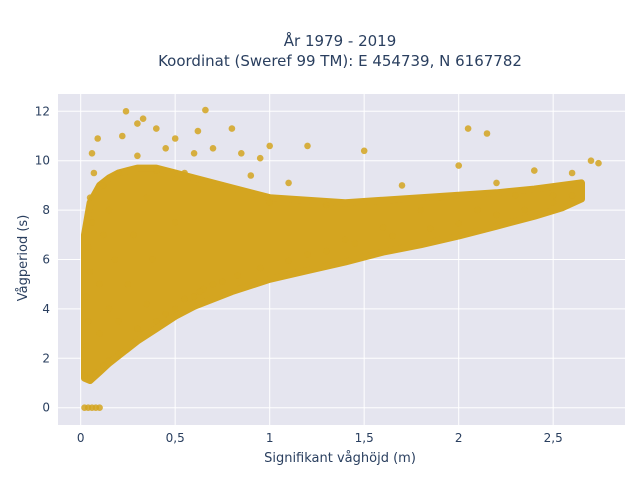 This screenshot has height=480, width=640. Describe the element at coordinates (459, 438) in the screenshot. I see `x-tick-label: 2` at that location.